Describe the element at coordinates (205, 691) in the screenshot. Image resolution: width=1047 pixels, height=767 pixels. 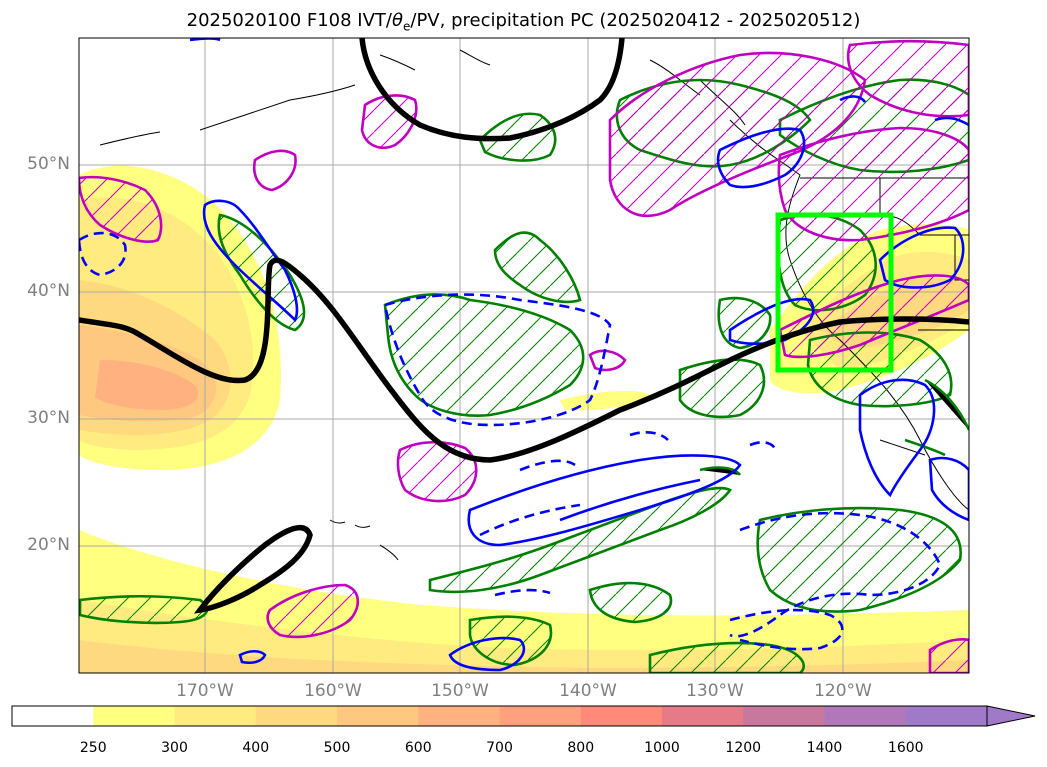
I see `lon-label-170w: 170°W` at that location.